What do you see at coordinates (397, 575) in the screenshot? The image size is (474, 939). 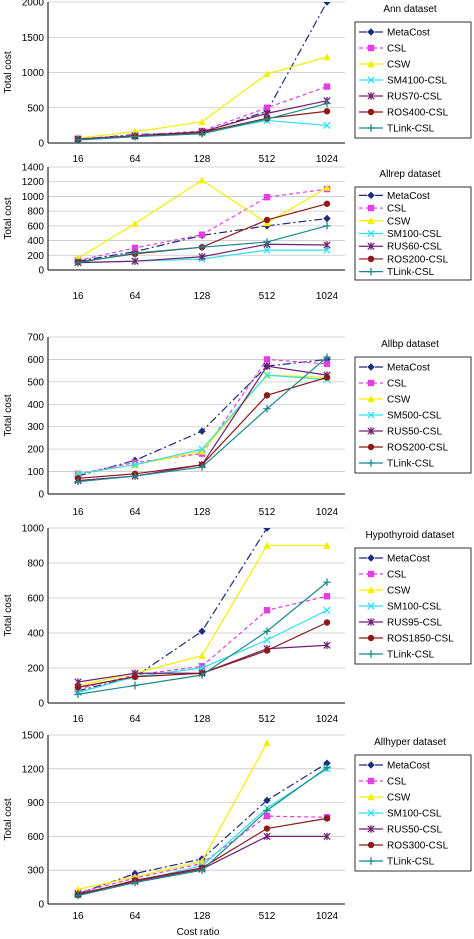 I see `legend-label: CSL` at bounding box center [397, 575].